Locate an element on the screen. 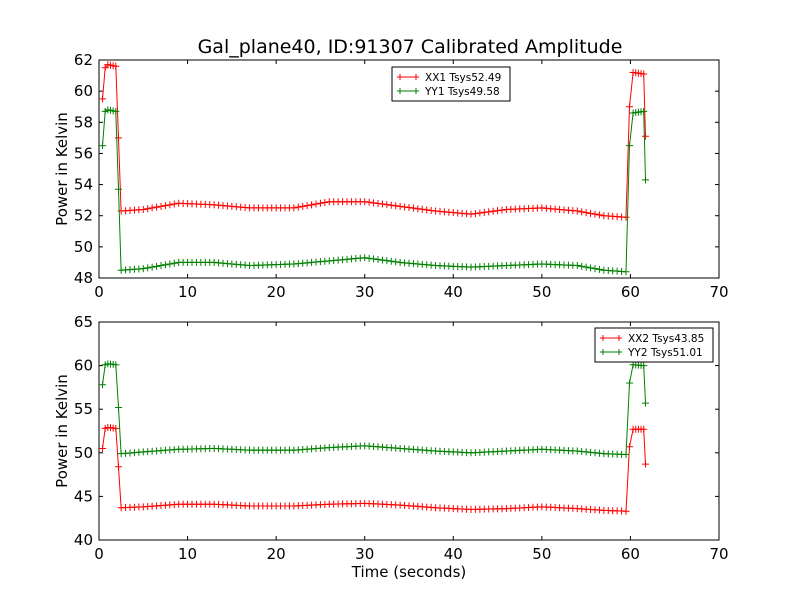 The height and width of the screenshot is (600, 800). legend-box is located at coordinates (654, 345).